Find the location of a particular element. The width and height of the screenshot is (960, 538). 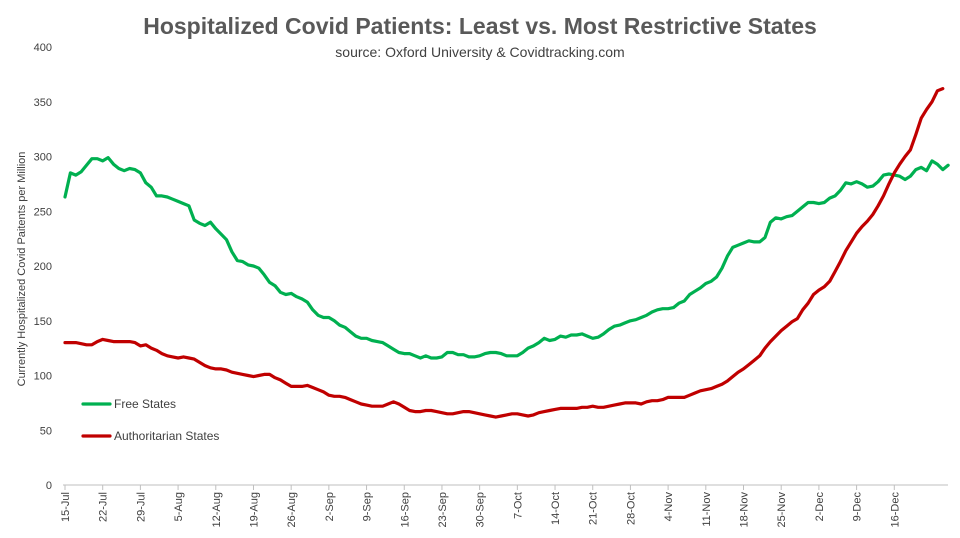

x-tick-label: 25-Nov is located at coordinates (782, 510).